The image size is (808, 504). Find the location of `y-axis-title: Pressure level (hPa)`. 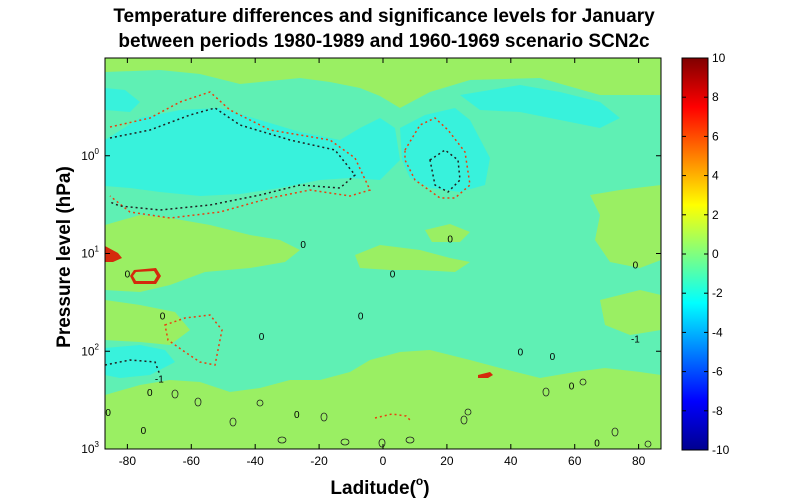

y-axis-title: Pressure level (hPa) is located at coordinates (64, 257).